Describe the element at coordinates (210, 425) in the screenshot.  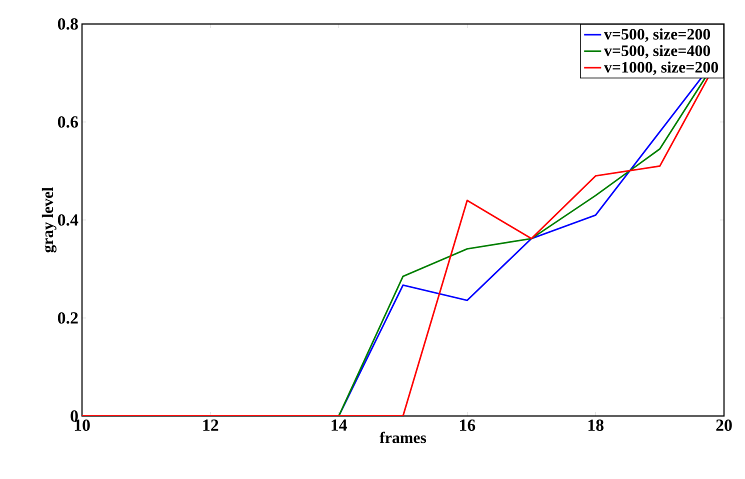
I see `x-tick-label: 12` at that location.